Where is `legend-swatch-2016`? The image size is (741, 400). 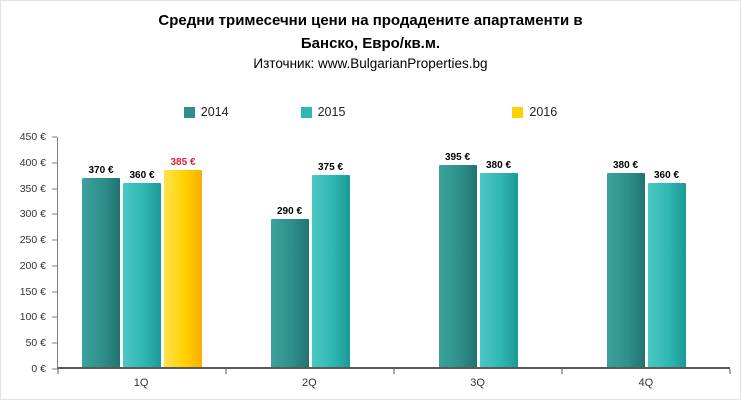
legend-swatch-2016 is located at coordinates (518, 112).